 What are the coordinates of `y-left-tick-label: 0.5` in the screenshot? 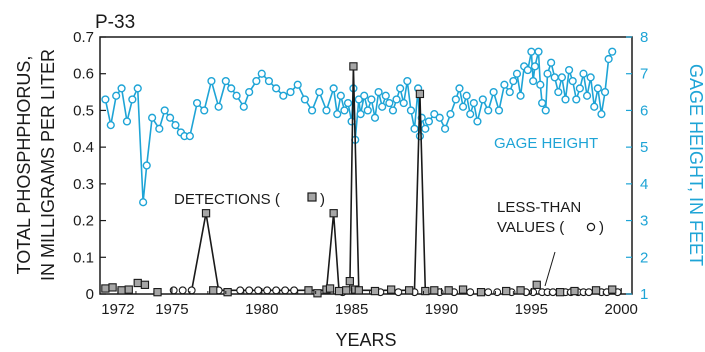 It's located at (83, 110).